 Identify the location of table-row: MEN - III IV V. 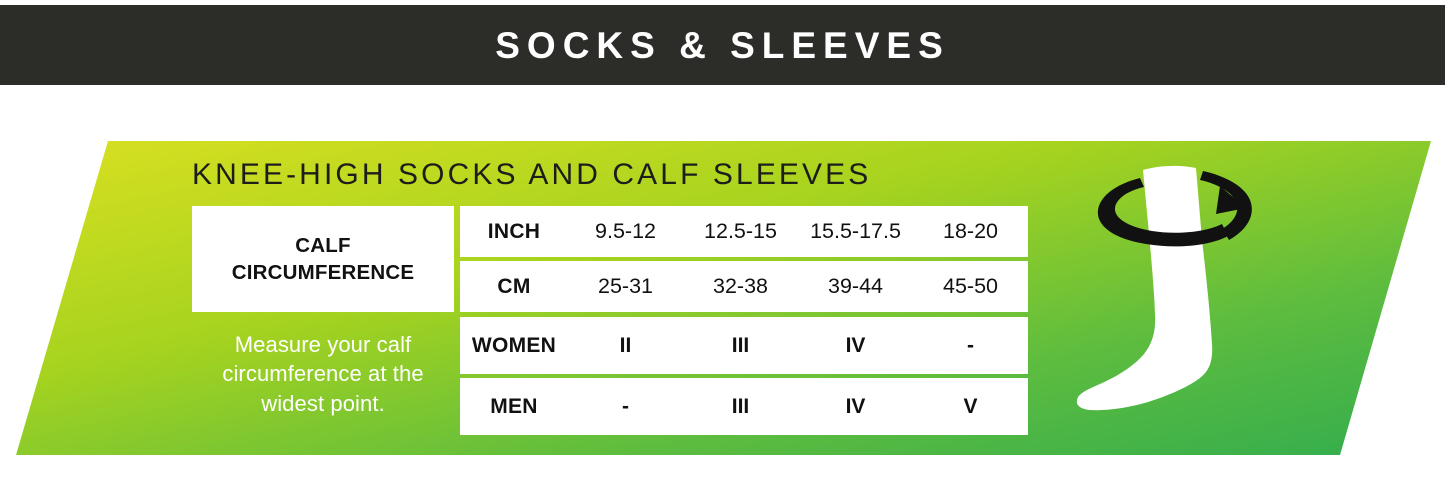
(744, 406).